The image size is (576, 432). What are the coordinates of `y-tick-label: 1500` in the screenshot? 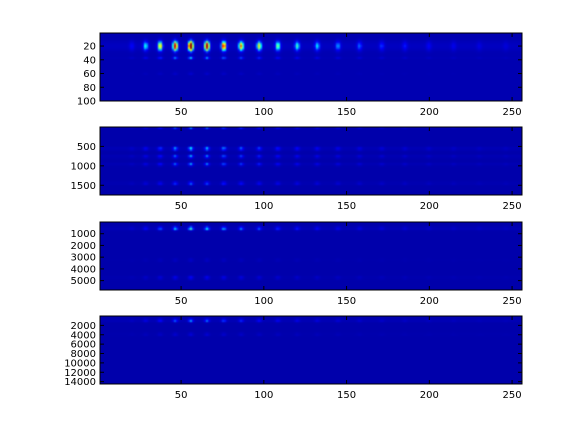 It's located at (83, 186).